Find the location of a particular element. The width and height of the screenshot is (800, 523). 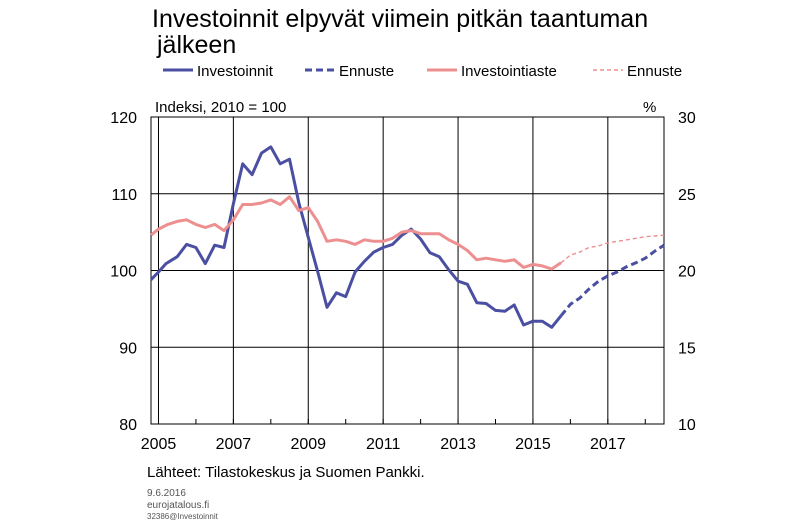

left-tick-label: 120 is located at coordinates (123, 118).